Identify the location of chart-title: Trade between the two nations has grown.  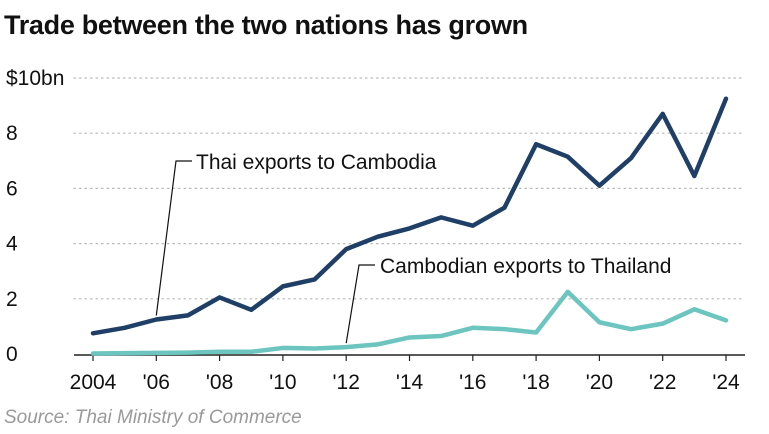
(266, 25).